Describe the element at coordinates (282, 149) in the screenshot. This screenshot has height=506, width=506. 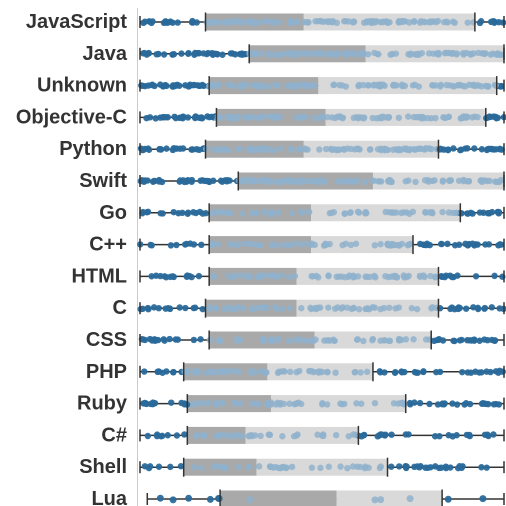
I see `row-4: Python` at that location.